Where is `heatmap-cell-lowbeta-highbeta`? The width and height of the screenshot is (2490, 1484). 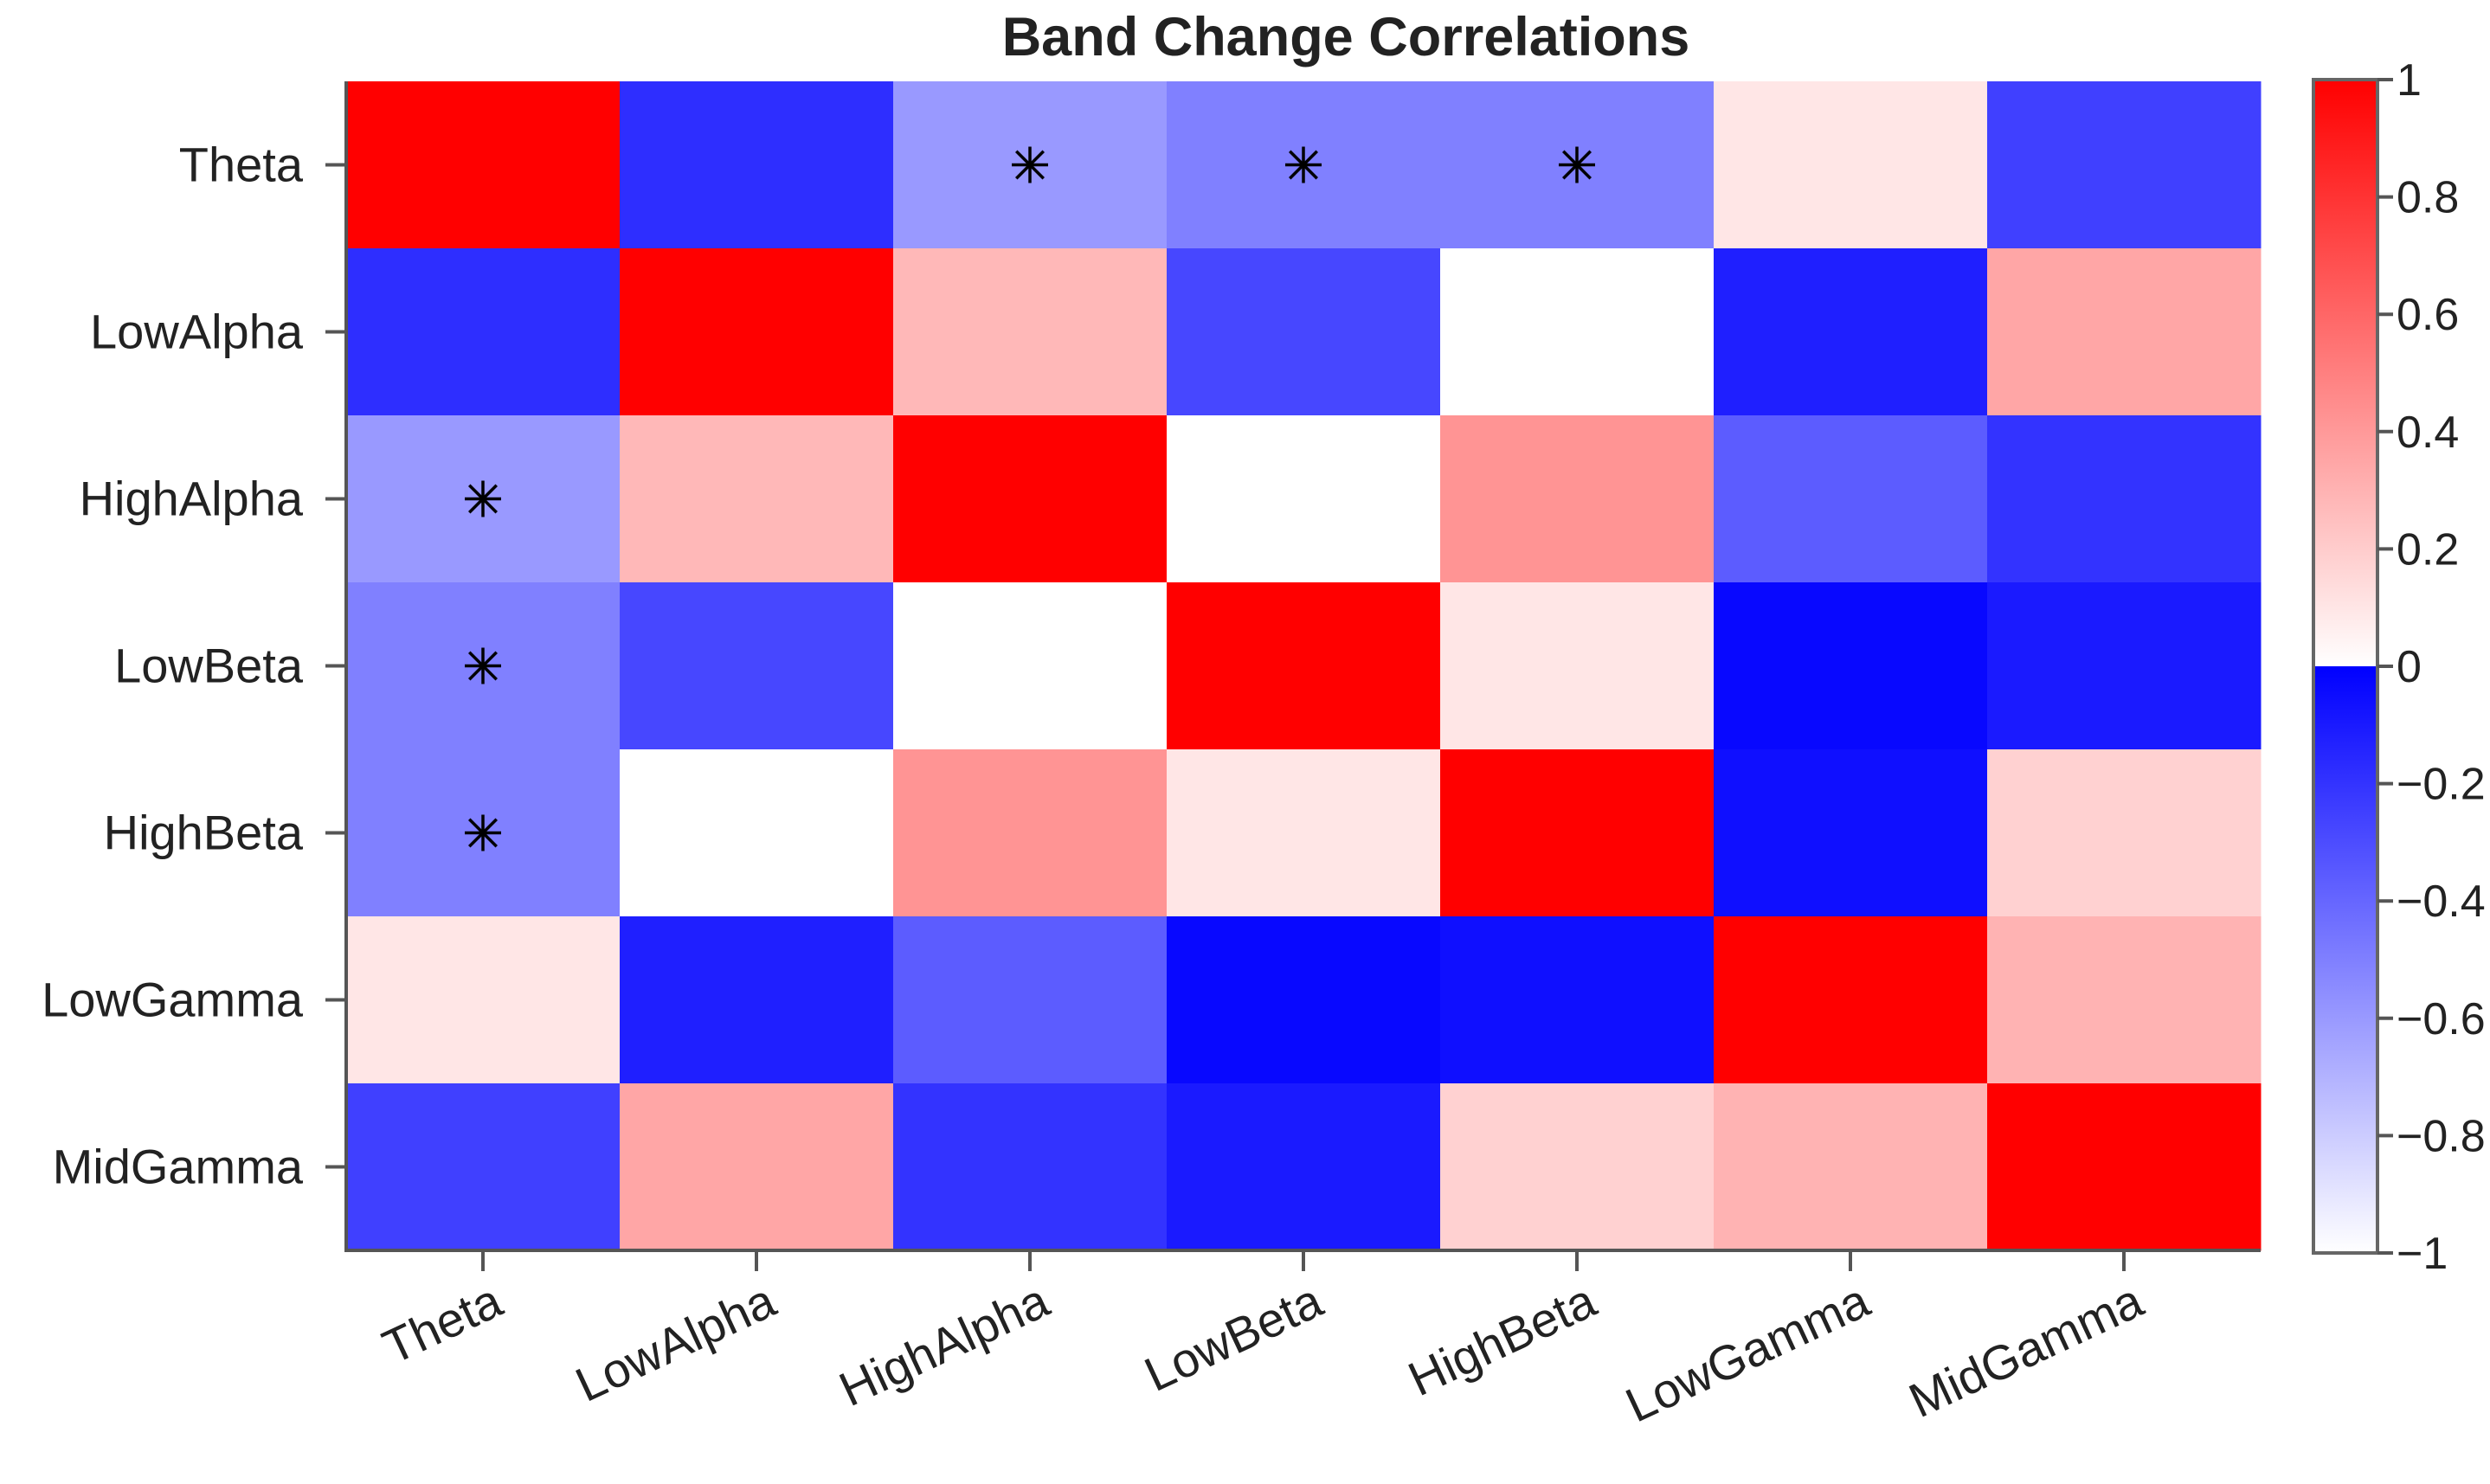
heatmap-cell-lowbeta-highbeta is located at coordinates (1577, 666).